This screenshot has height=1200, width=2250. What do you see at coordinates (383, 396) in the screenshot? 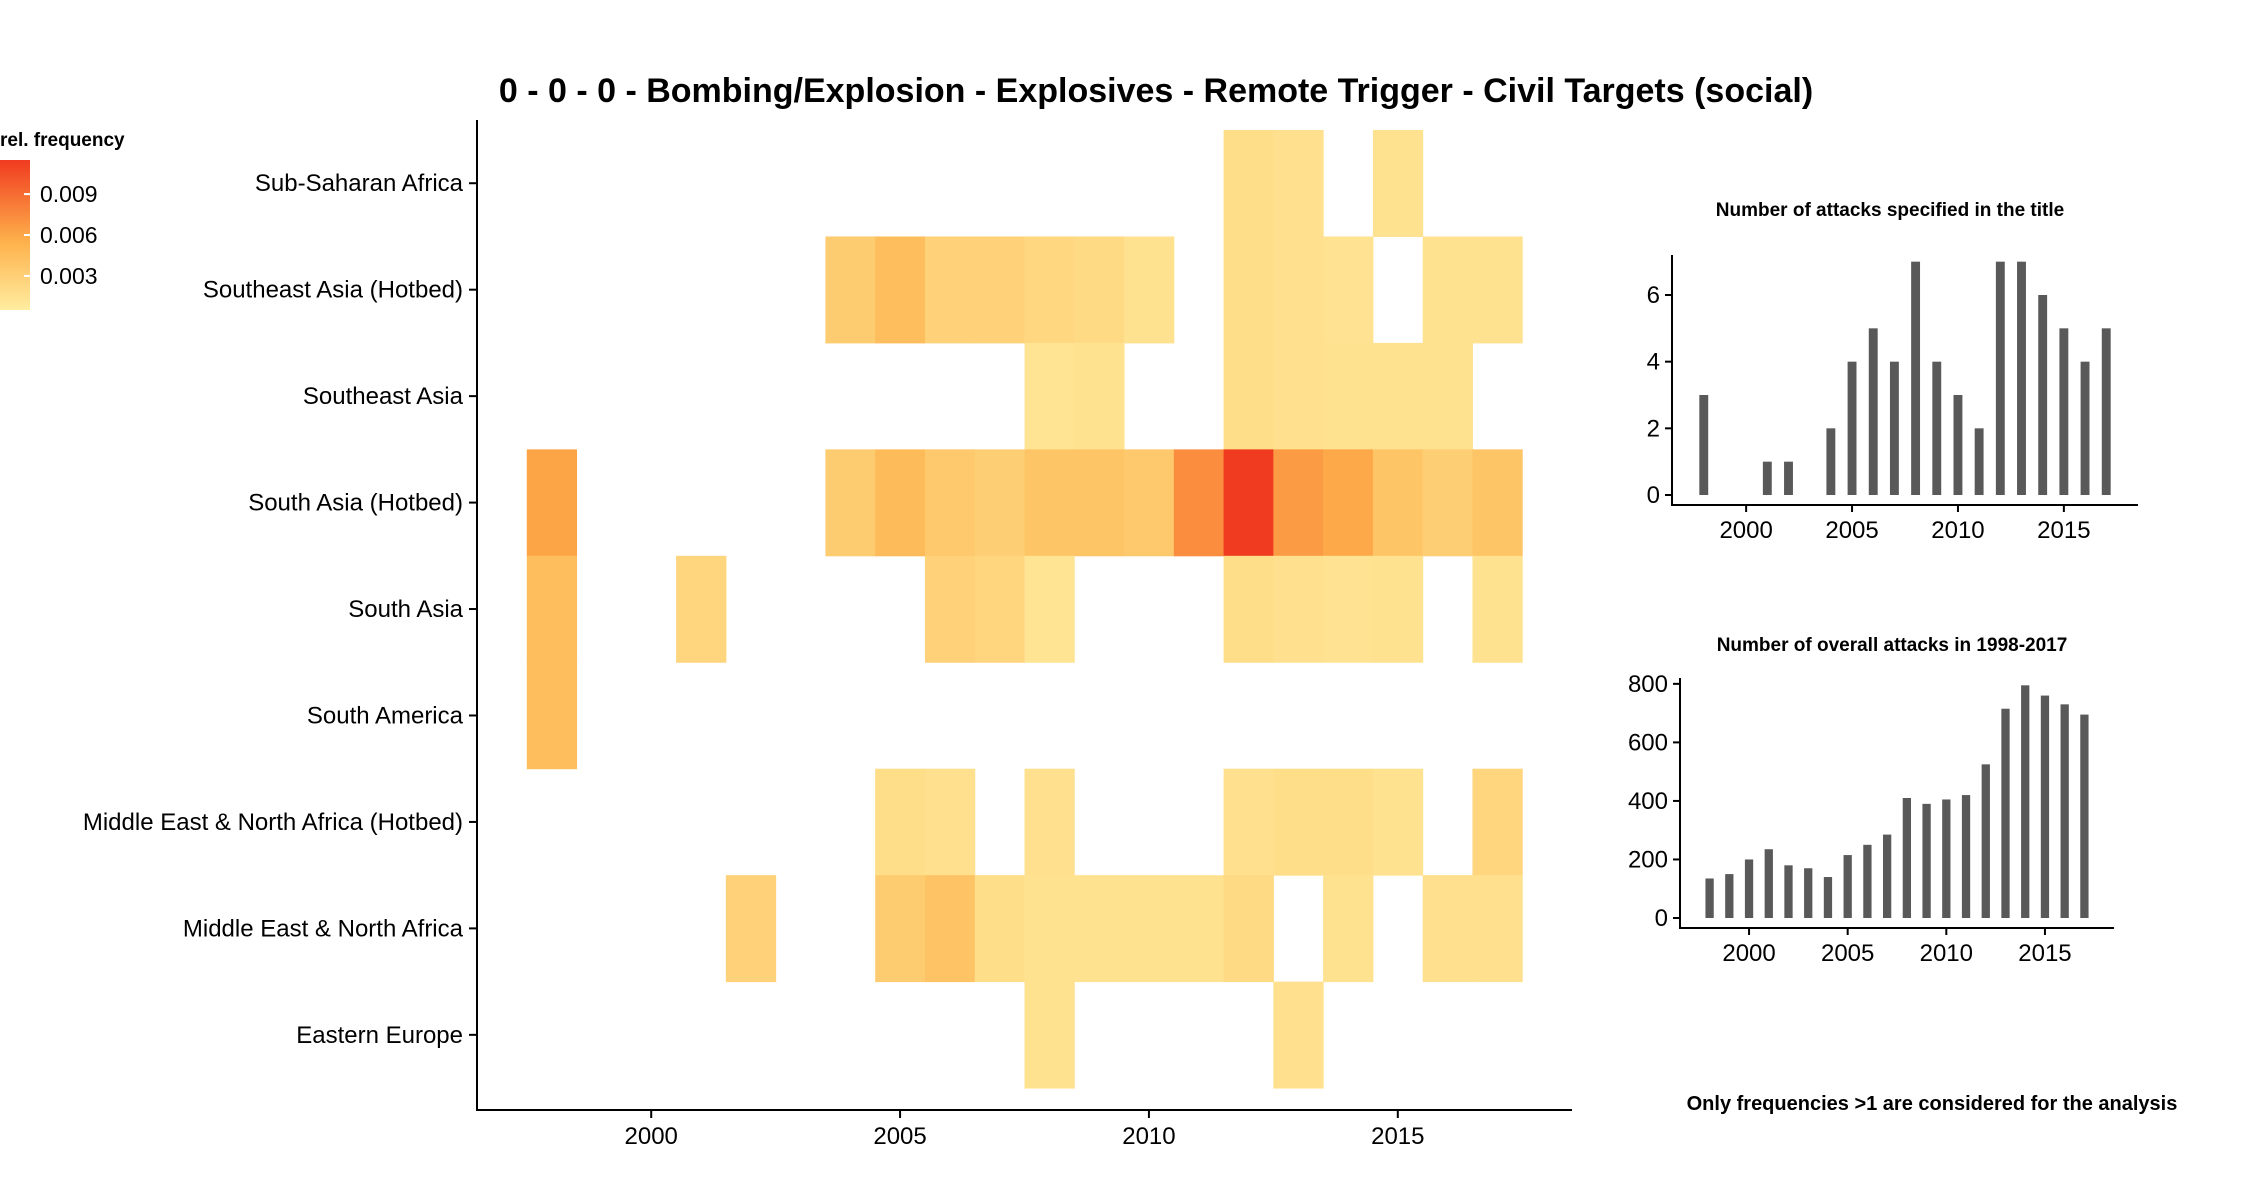
I see `heatmap-row-label: Southeast Asia` at bounding box center [383, 396].